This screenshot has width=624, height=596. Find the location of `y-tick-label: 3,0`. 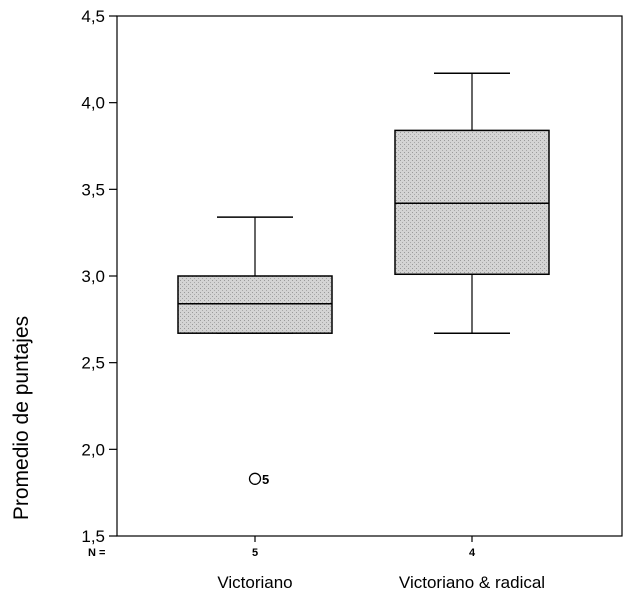

y-tick-label: 3,0 is located at coordinates (93, 276).